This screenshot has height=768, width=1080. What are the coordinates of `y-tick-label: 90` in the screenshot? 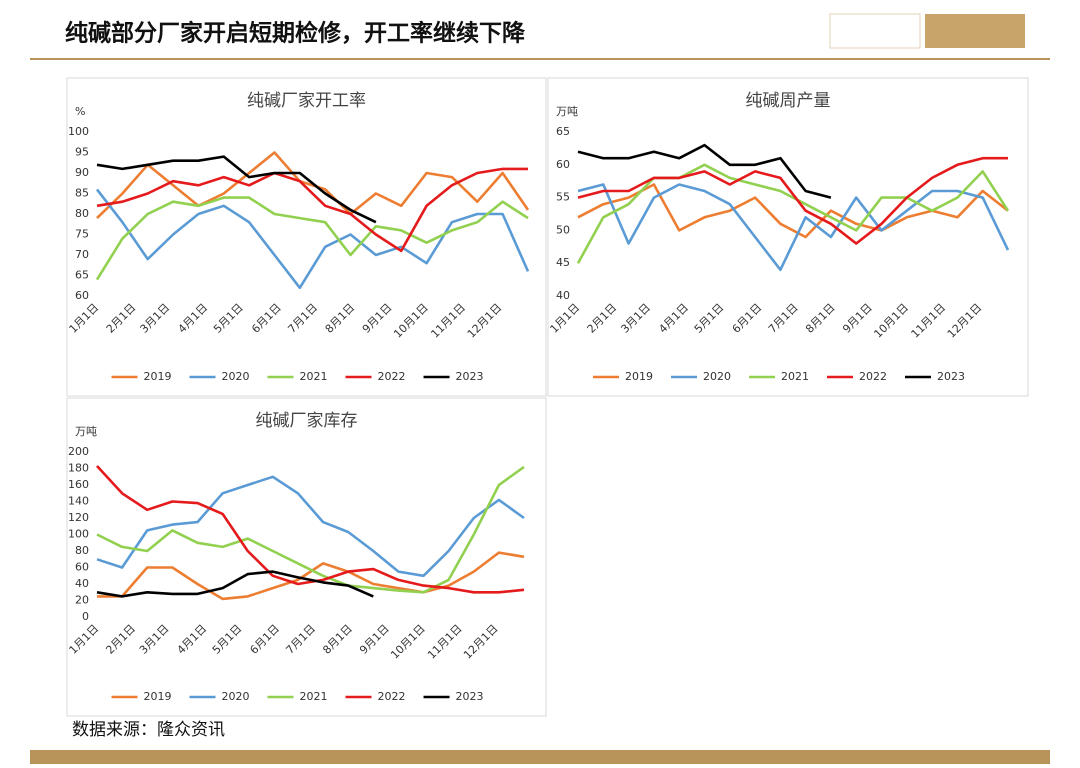 It's located at (82, 172).